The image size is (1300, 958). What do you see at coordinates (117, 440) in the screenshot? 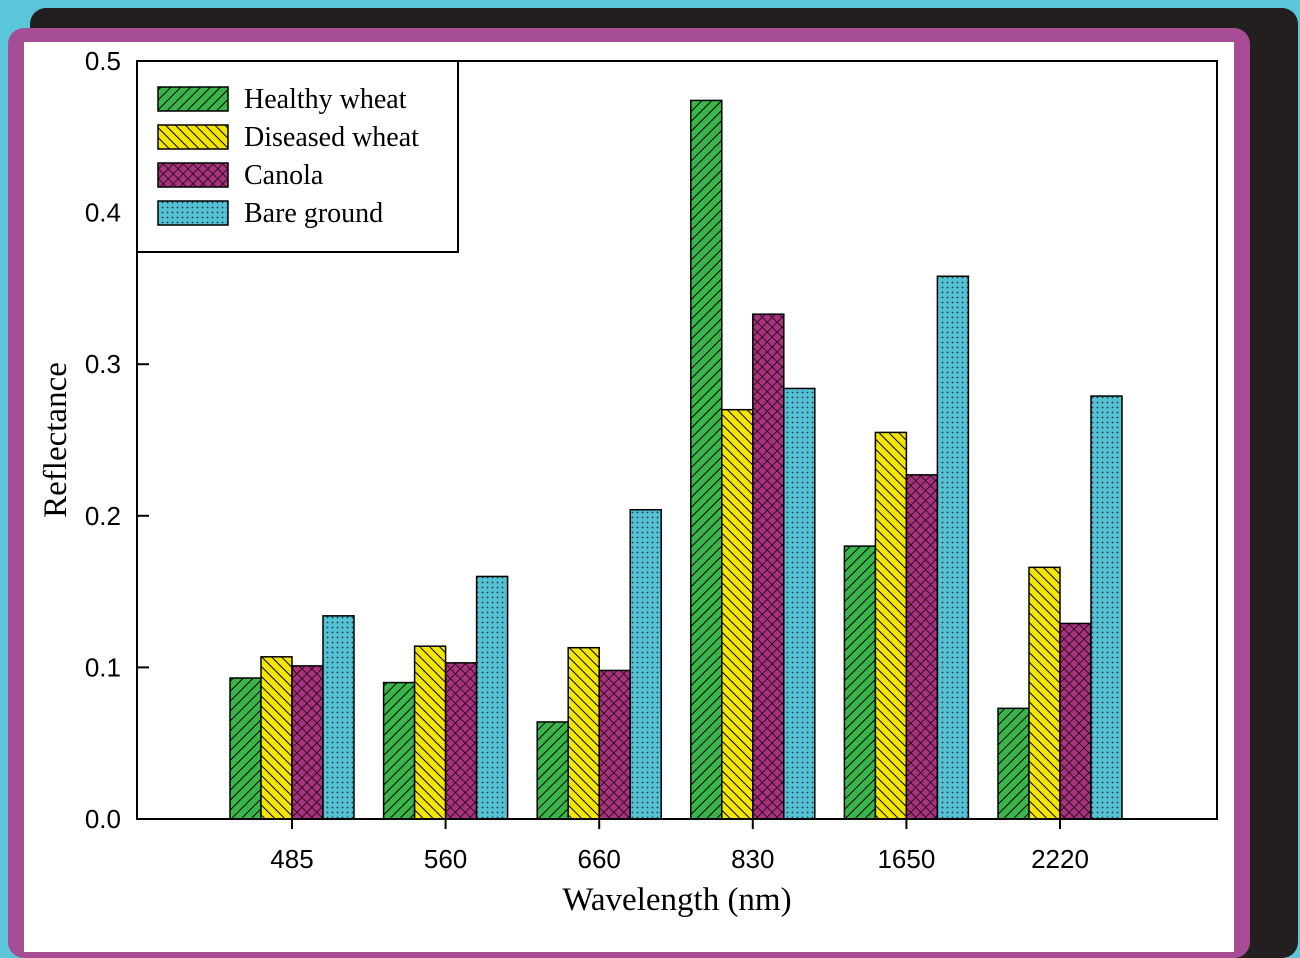
I see `y-axis: 0.0 0.1 0.2 0.3 0.4 0.5` at bounding box center [117, 440].